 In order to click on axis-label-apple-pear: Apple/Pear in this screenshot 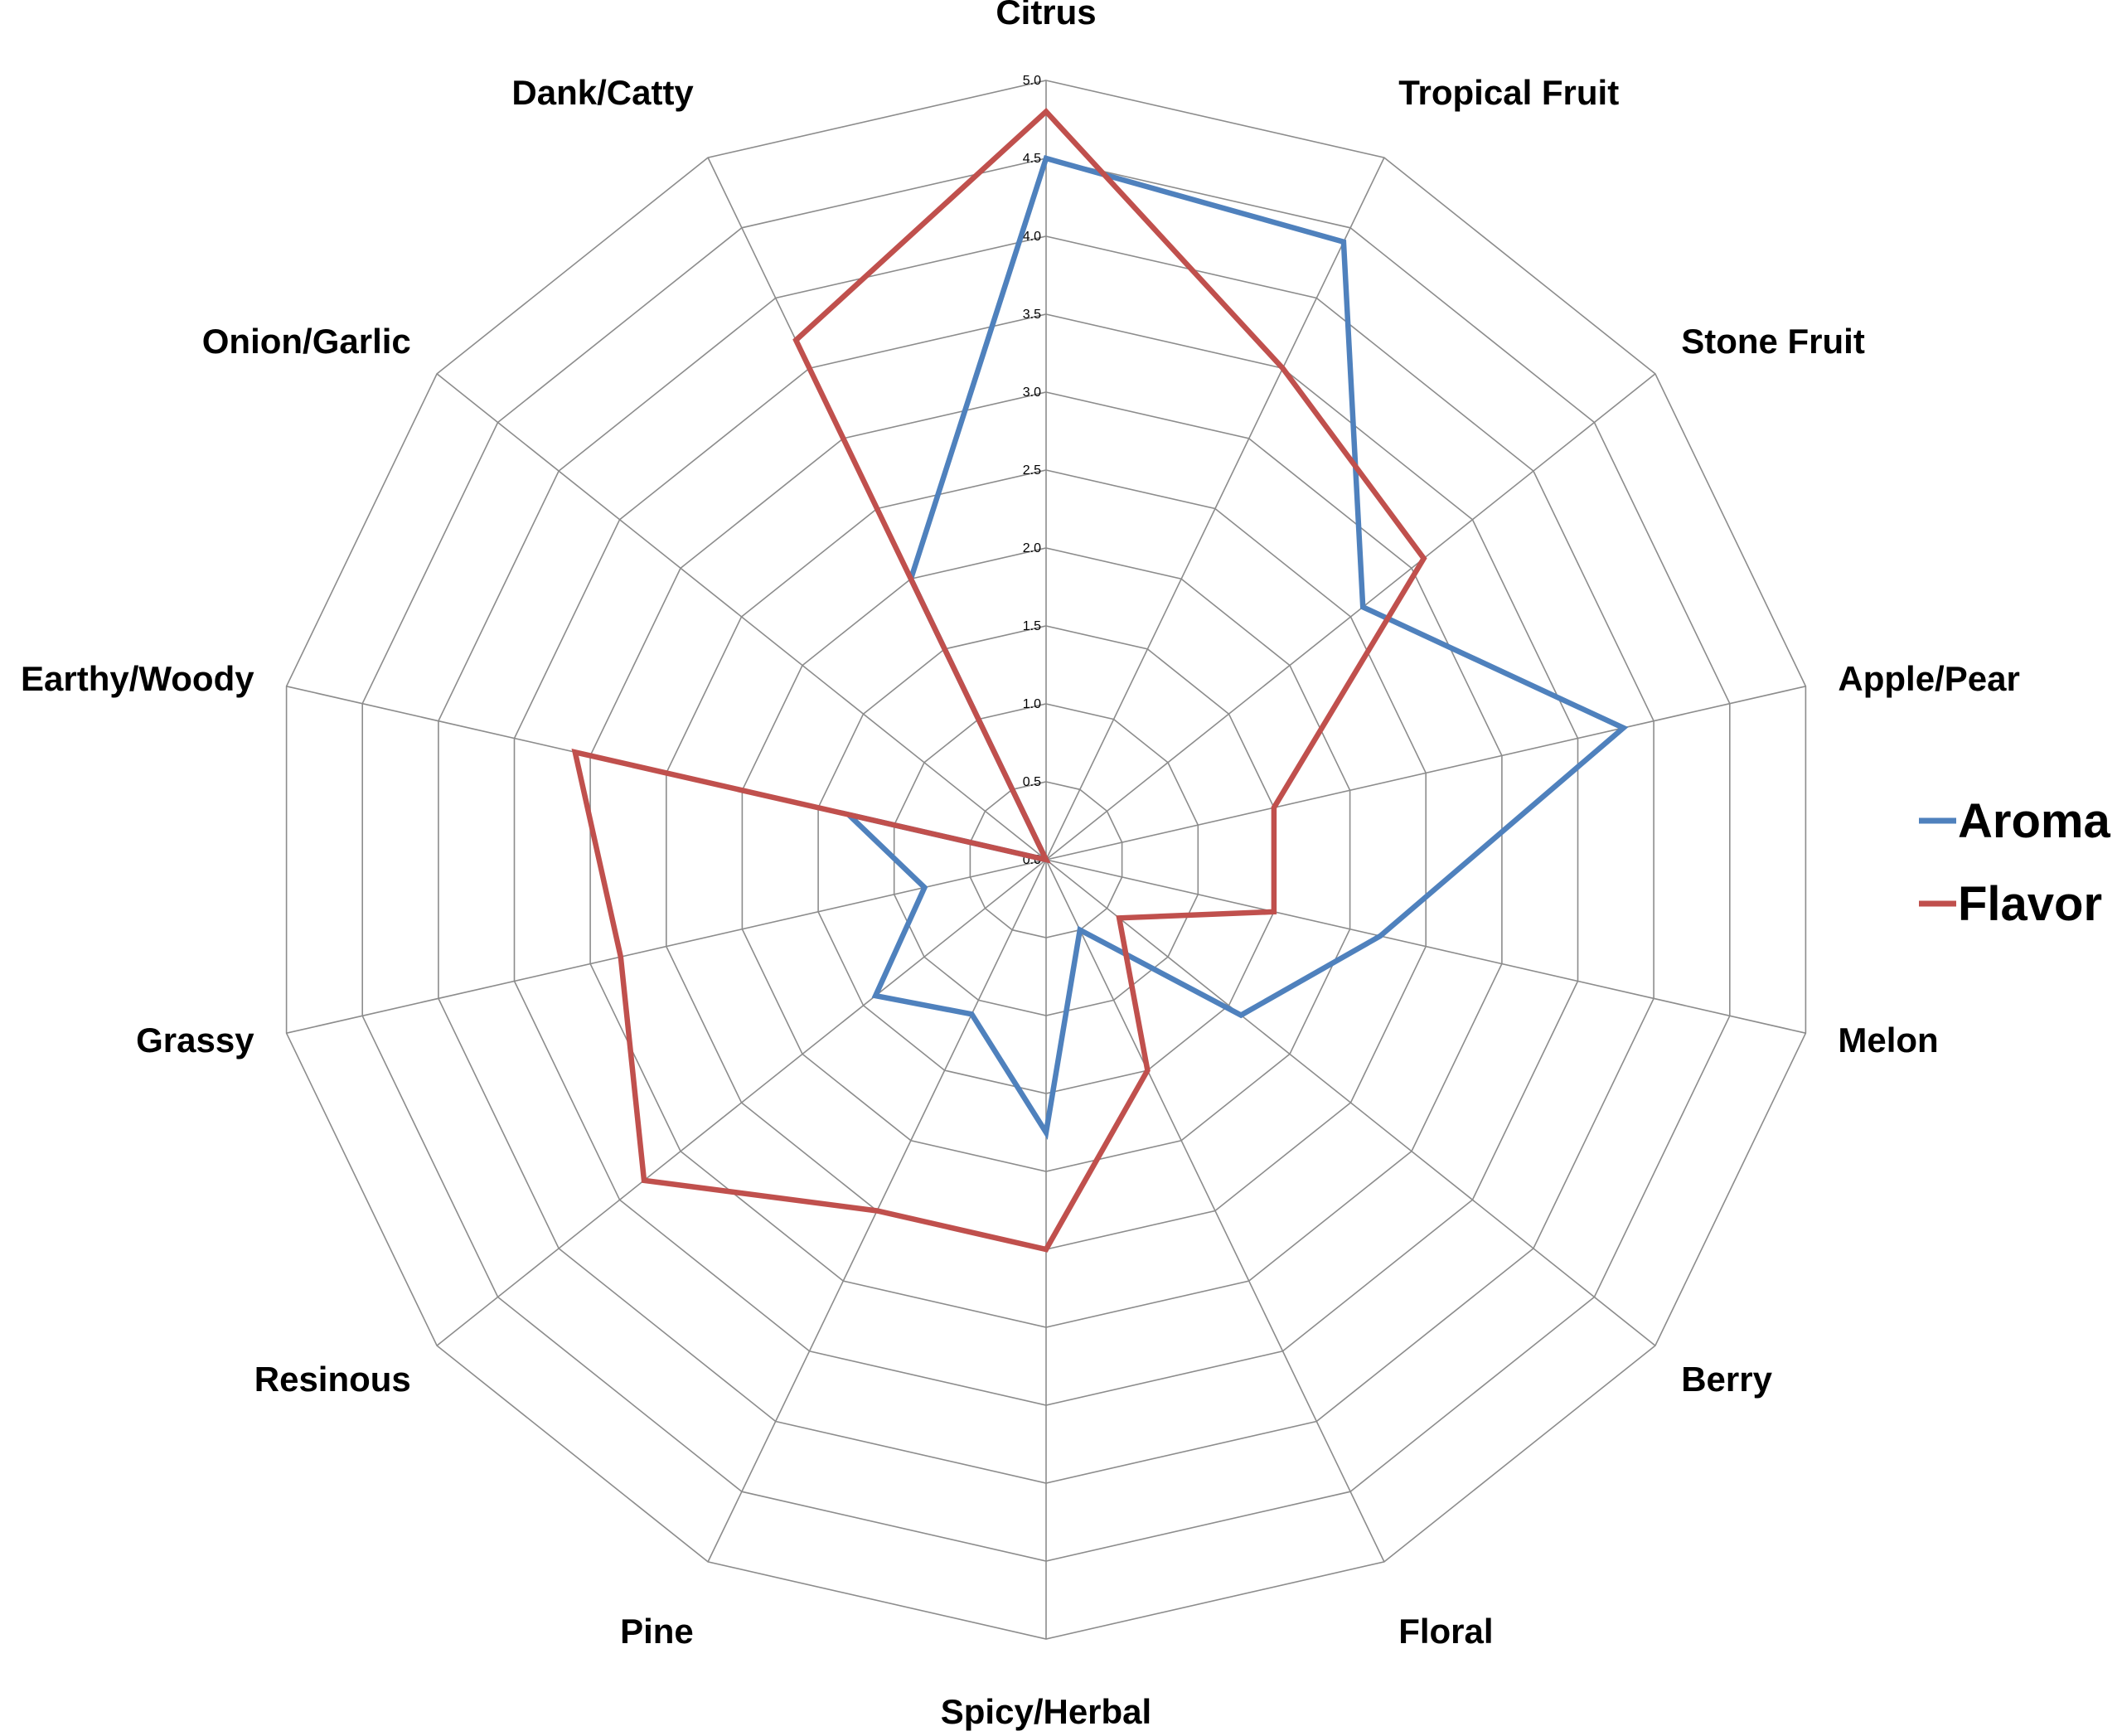, I will do `click(1928, 678)`.